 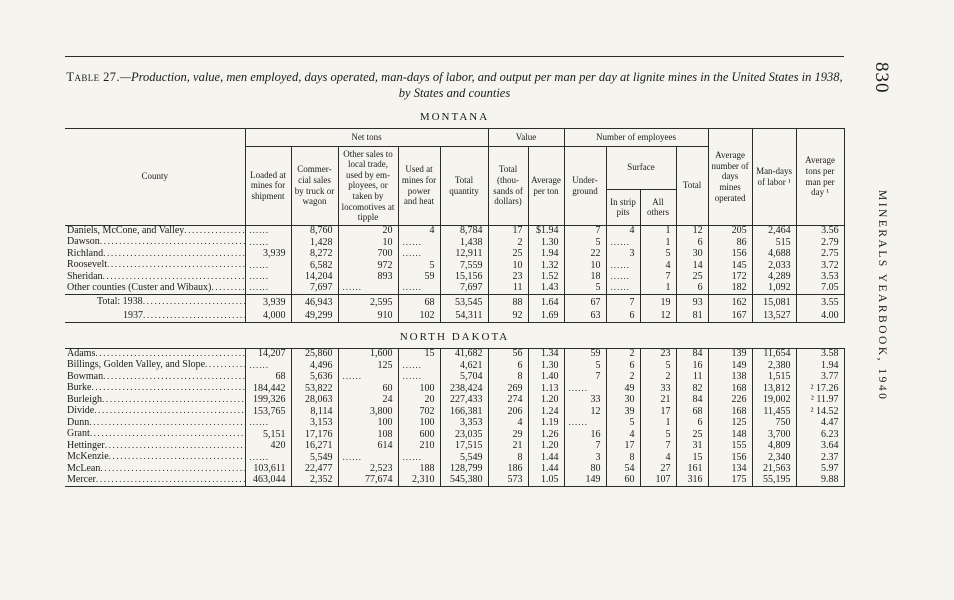 What do you see at coordinates (463, 423) in the screenshot?
I see `value-cell: 3,353` at bounding box center [463, 423].